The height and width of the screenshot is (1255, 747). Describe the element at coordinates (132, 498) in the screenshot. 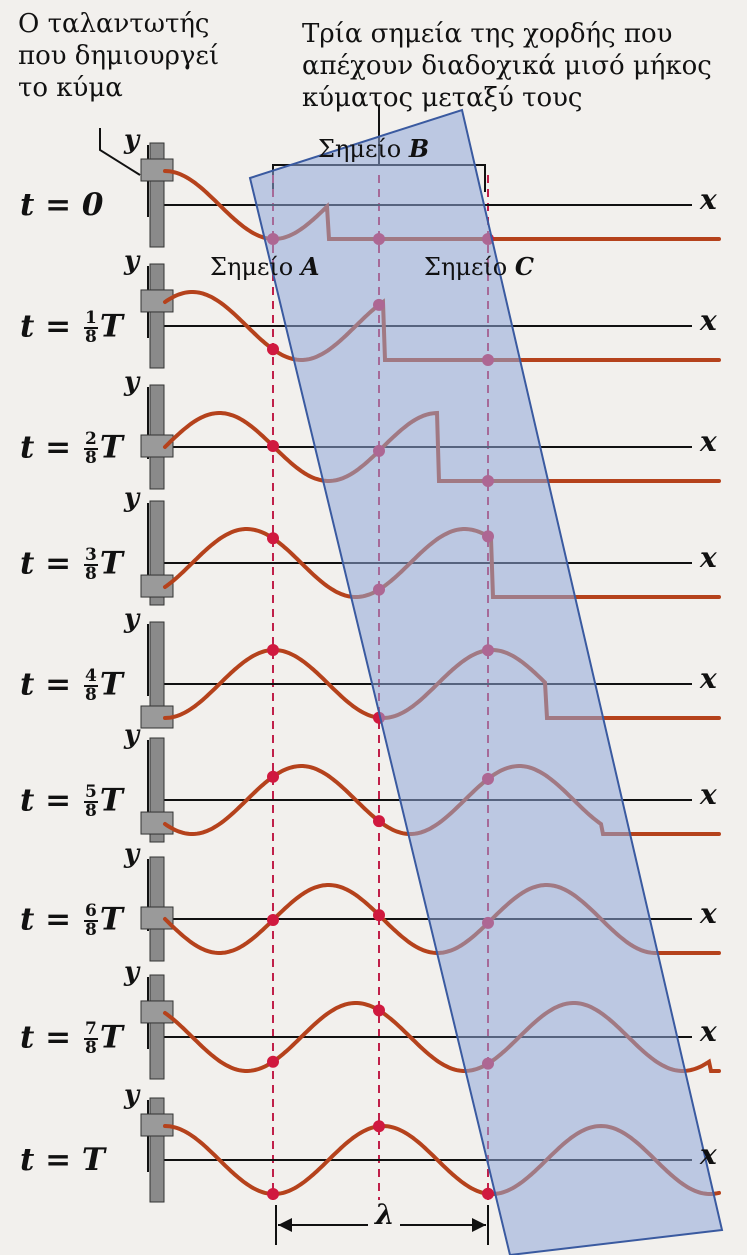

I see `y-axis-label-row-3: y` at that location.